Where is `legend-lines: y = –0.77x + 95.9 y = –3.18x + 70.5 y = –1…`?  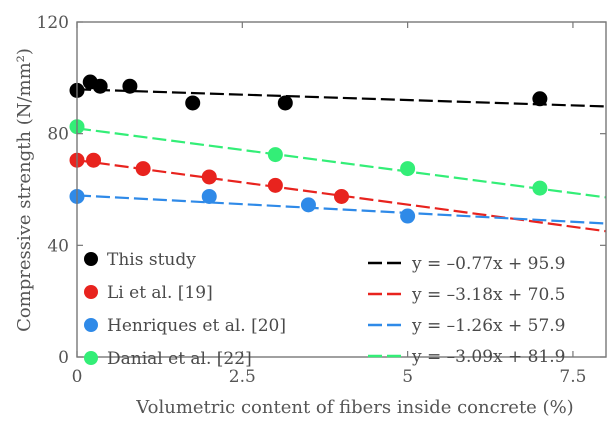 legend-lines: y = –0.77x + 95.9 y = –3.18x + 70.5 y = –1… is located at coordinates (467, 310).